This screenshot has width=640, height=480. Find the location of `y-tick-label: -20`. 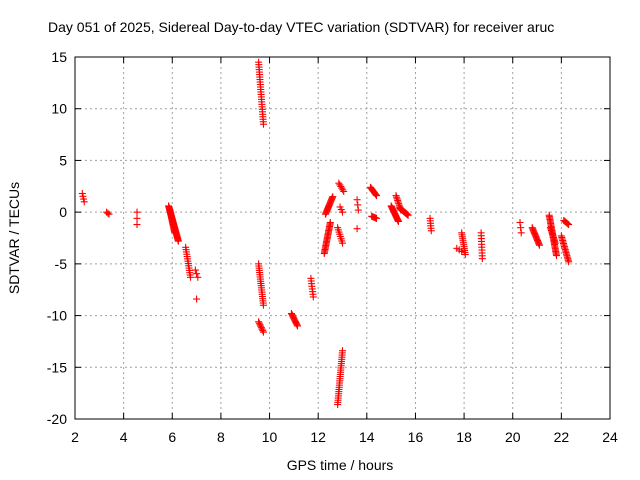

y-tick-label: -20 is located at coordinates (57, 419).